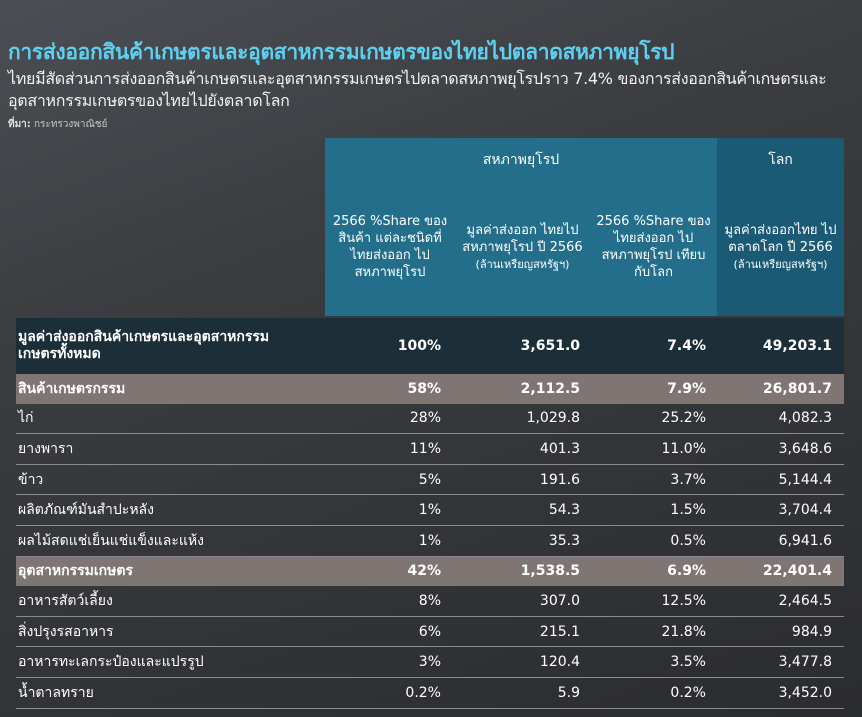 The width and height of the screenshot is (862, 717). I want to click on header-eu-band: สหภาพยุโรป, so click(521, 158).